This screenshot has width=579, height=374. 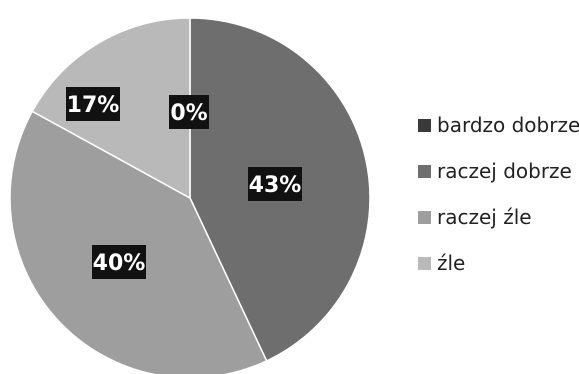 I want to click on data-label-bardzo-dobrze: 0%, so click(x=189, y=112).